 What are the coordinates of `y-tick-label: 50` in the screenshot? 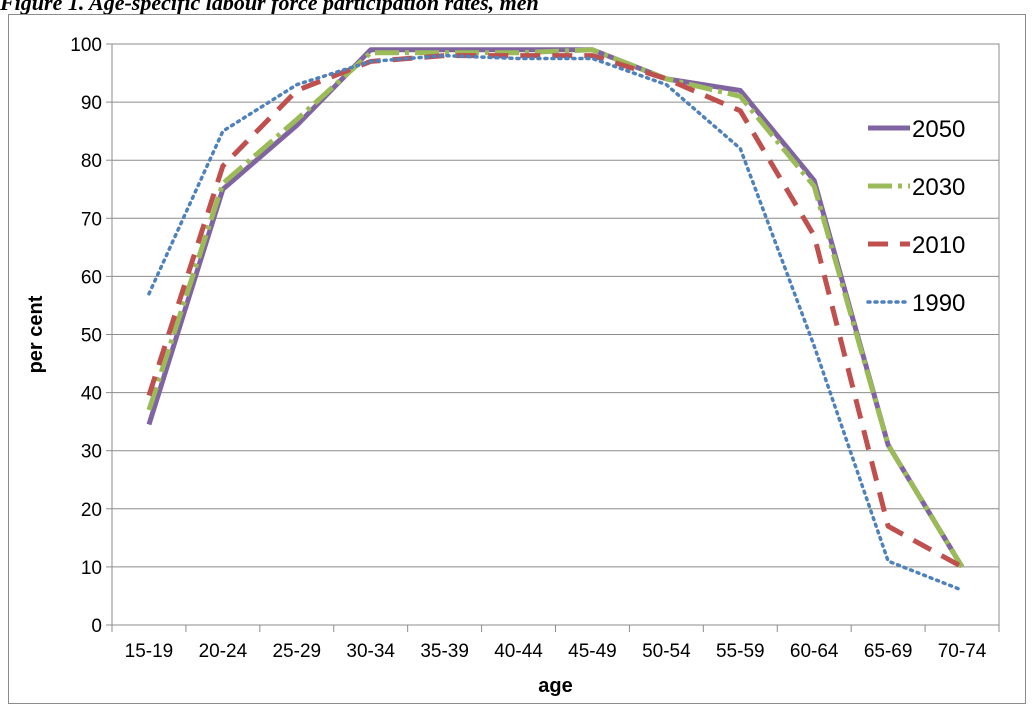 It's located at (91, 336).